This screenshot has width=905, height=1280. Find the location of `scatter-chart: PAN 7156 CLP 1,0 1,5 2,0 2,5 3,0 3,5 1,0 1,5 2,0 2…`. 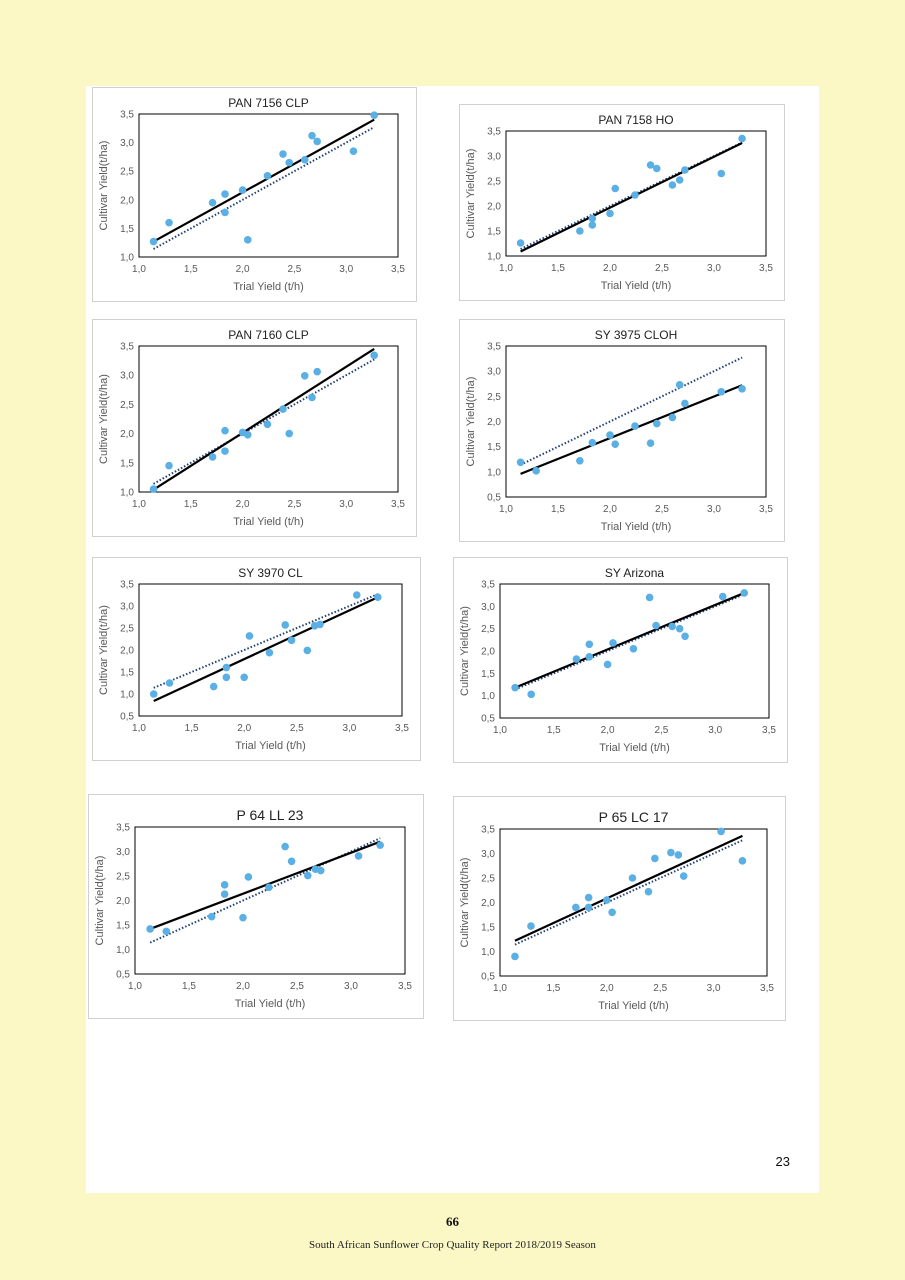

scatter-chart: PAN 7156 CLP 1,0 1,5 2,0 2,5 3,0 3,5 1,0 1,5 2,0 2… is located at coordinates (251, 194).